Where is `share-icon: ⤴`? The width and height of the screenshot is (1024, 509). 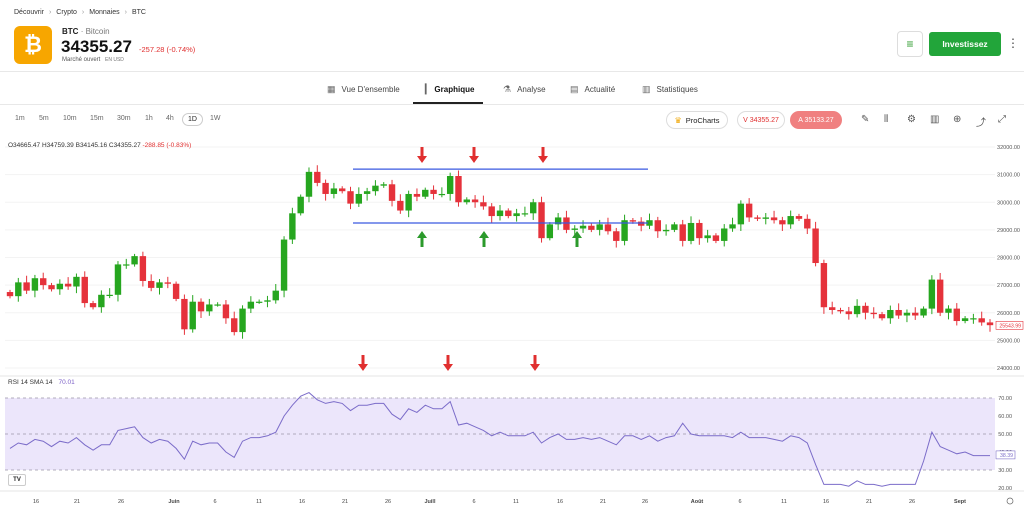
share-icon: ⤴ is located at coordinates (981, 123).